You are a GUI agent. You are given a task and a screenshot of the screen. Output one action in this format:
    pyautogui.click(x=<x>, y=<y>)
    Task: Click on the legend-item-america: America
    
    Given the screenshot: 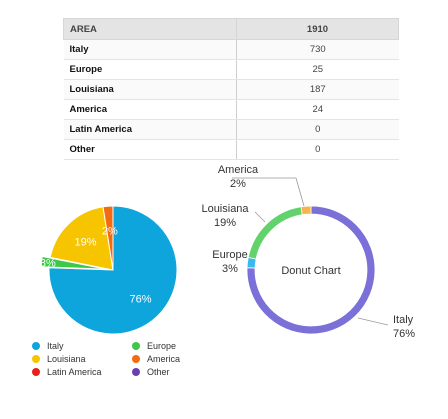 What is the action you would take?
    pyautogui.click(x=172, y=359)
    